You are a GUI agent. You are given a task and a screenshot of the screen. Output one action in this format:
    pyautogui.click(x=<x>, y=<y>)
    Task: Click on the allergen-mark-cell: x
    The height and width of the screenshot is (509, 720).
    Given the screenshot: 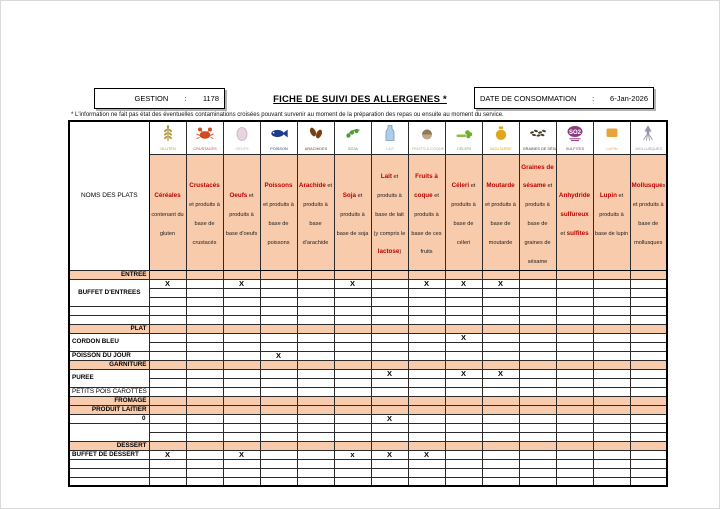 What is the action you would take?
    pyautogui.click(x=352, y=454)
    